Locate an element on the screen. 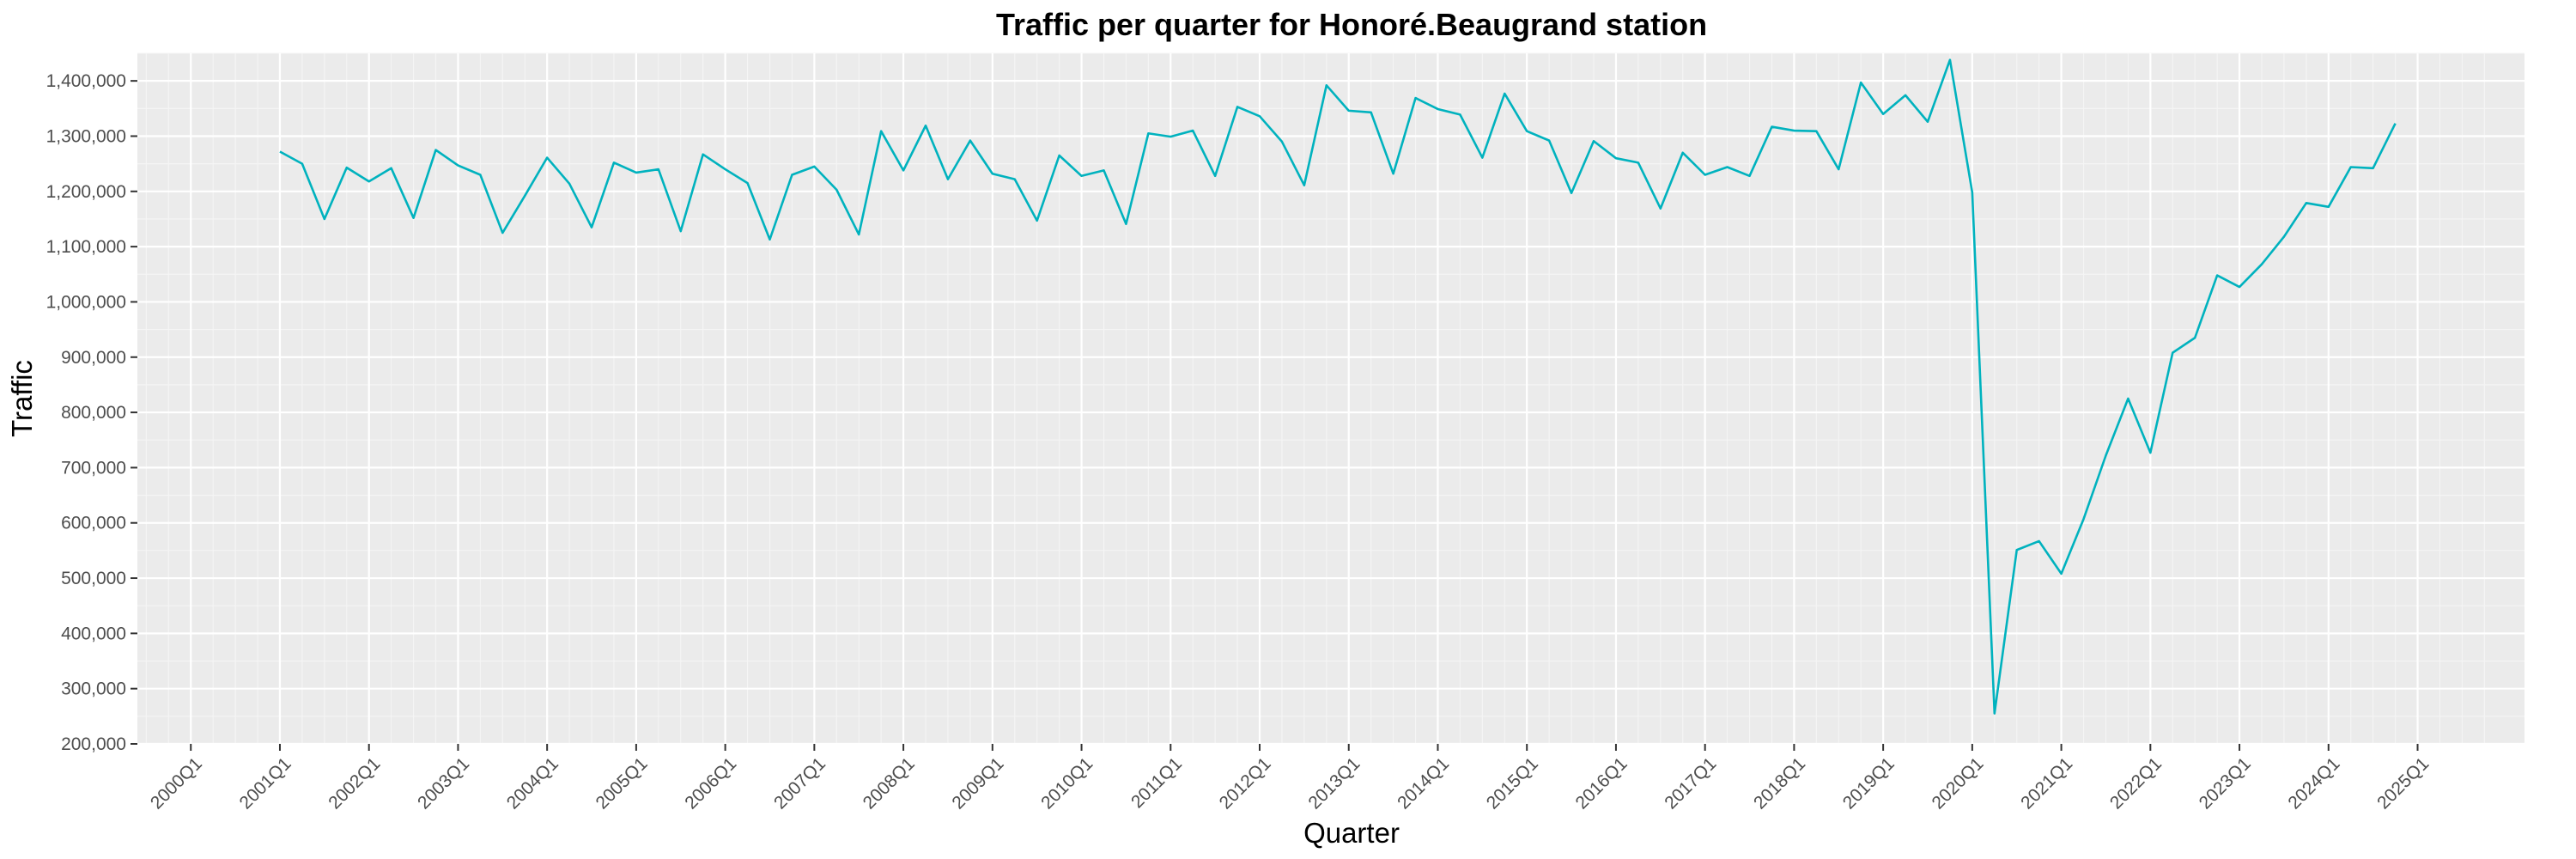 Image resolution: width=2576 pixels, height=859 pixels. x-tick-label: 2022Q1 is located at coordinates (2136, 783).